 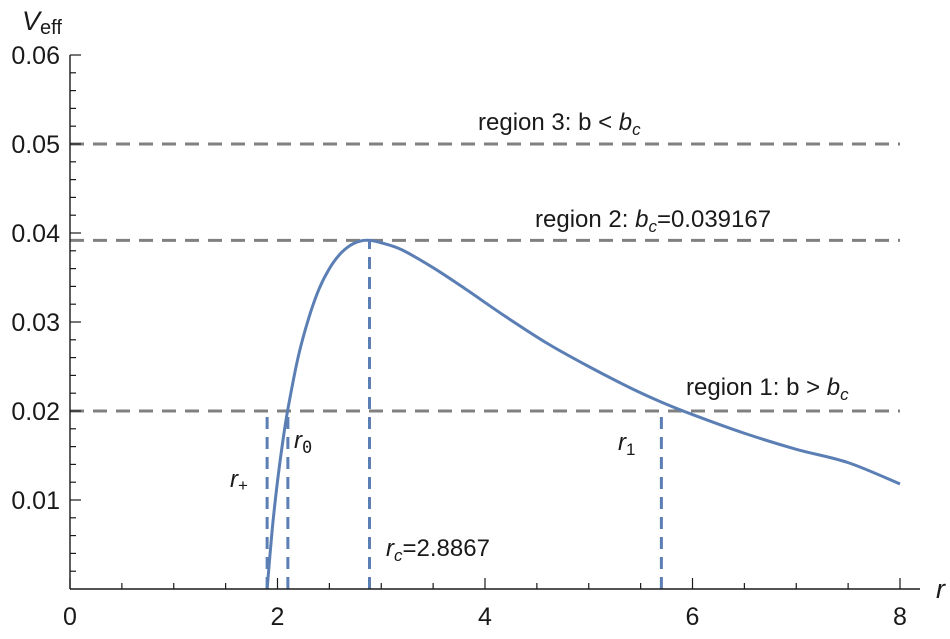 I want to click on r-zero-label: r0, so click(x=303, y=442).